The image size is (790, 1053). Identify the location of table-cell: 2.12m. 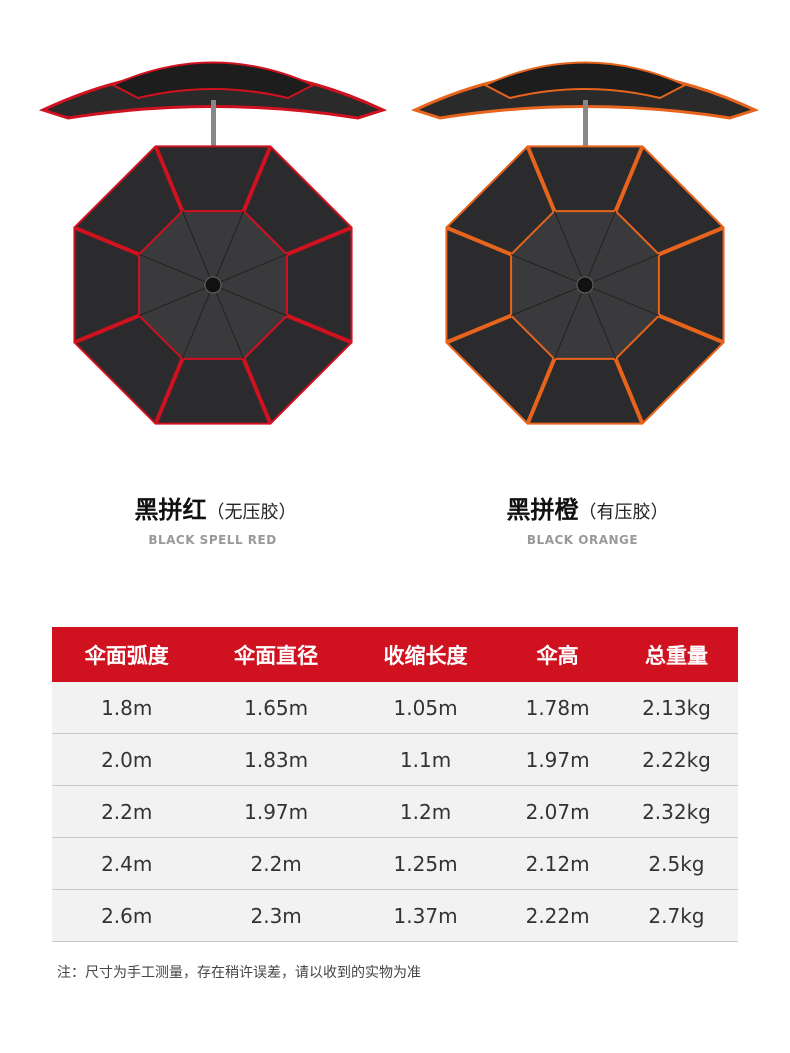
(557, 863).